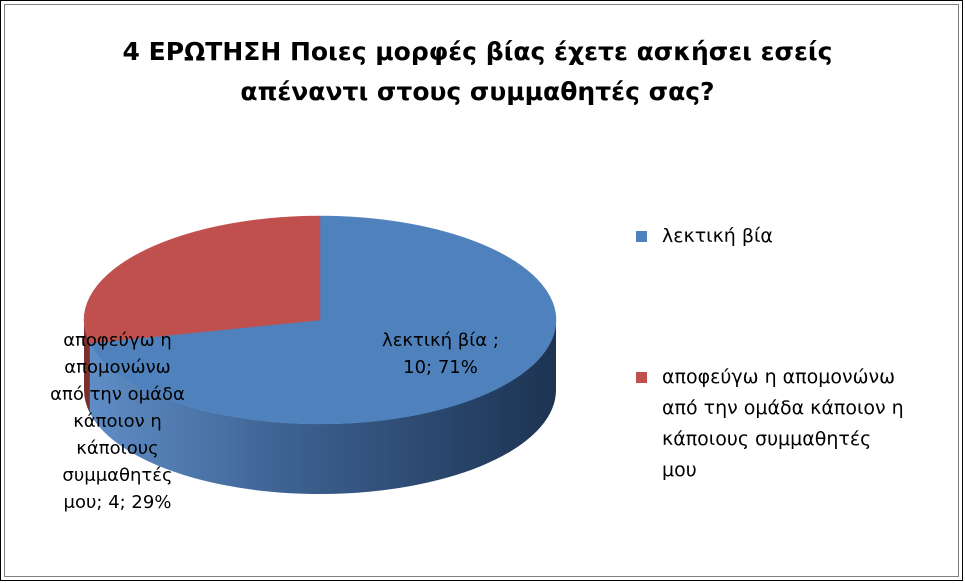 The image size is (965, 583). Describe the element at coordinates (779, 377) in the screenshot. I see `legend-label-line: αποφεύγω η απομονώνω` at that location.